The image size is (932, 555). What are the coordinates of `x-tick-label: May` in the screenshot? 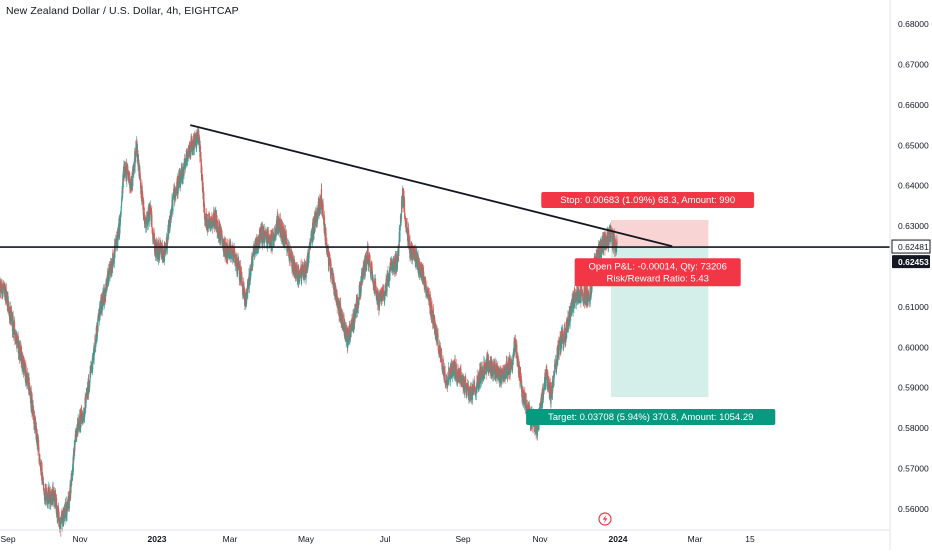 It's located at (306, 539).